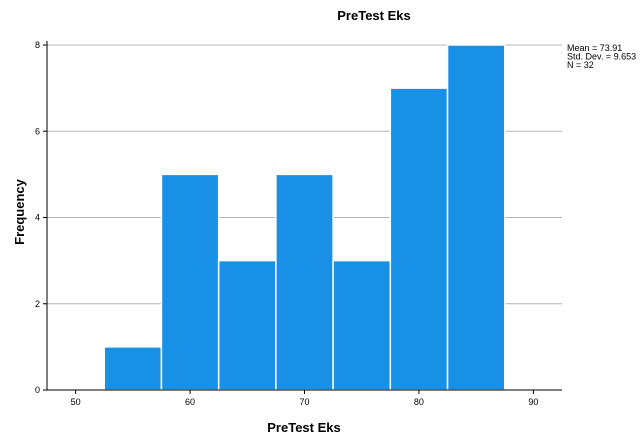  What do you see at coordinates (373, 15) in the screenshot?
I see `chart-title: PreTest Eks` at bounding box center [373, 15].